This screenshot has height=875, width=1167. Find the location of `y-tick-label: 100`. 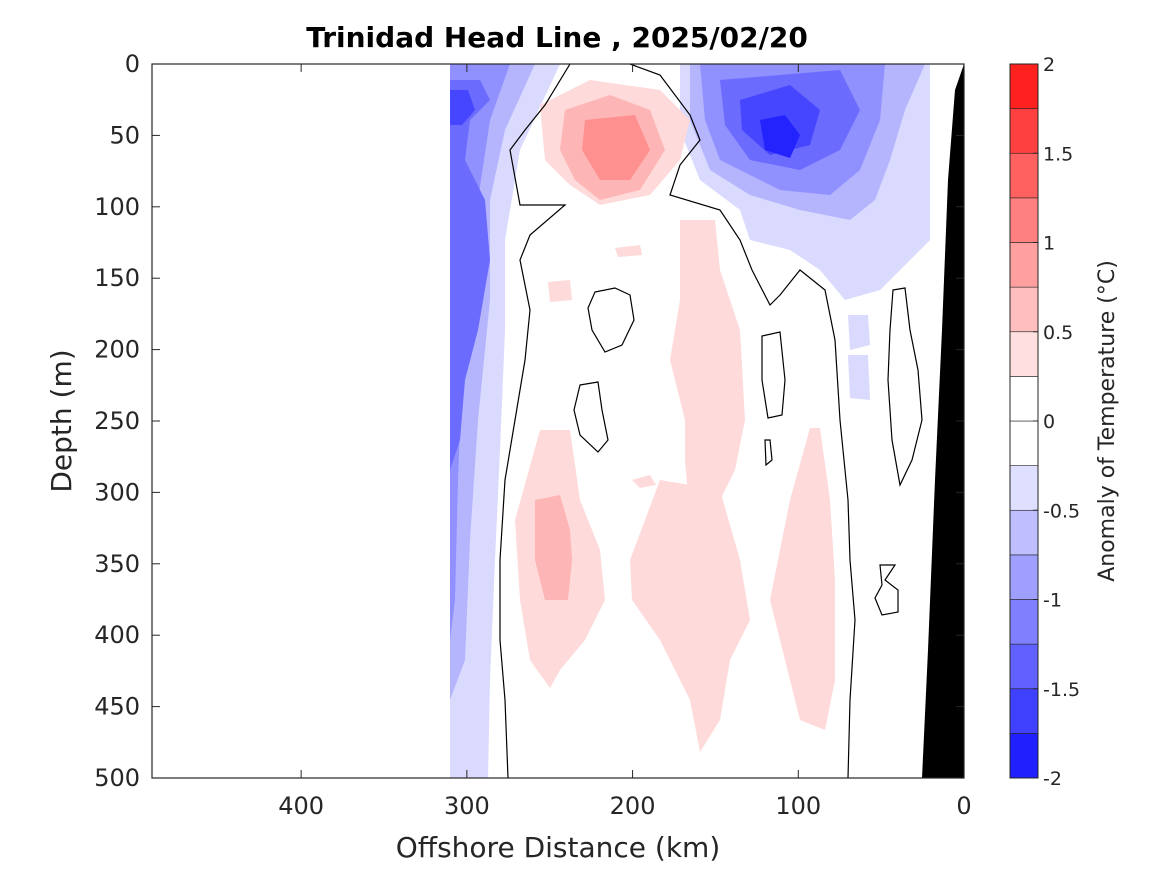

y-tick-label: 100 is located at coordinates (117, 207).